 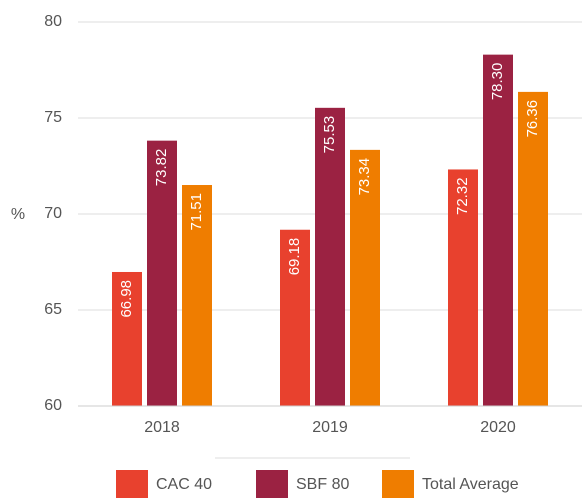 I want to click on legend-label: SBF 80, so click(x=322, y=484).